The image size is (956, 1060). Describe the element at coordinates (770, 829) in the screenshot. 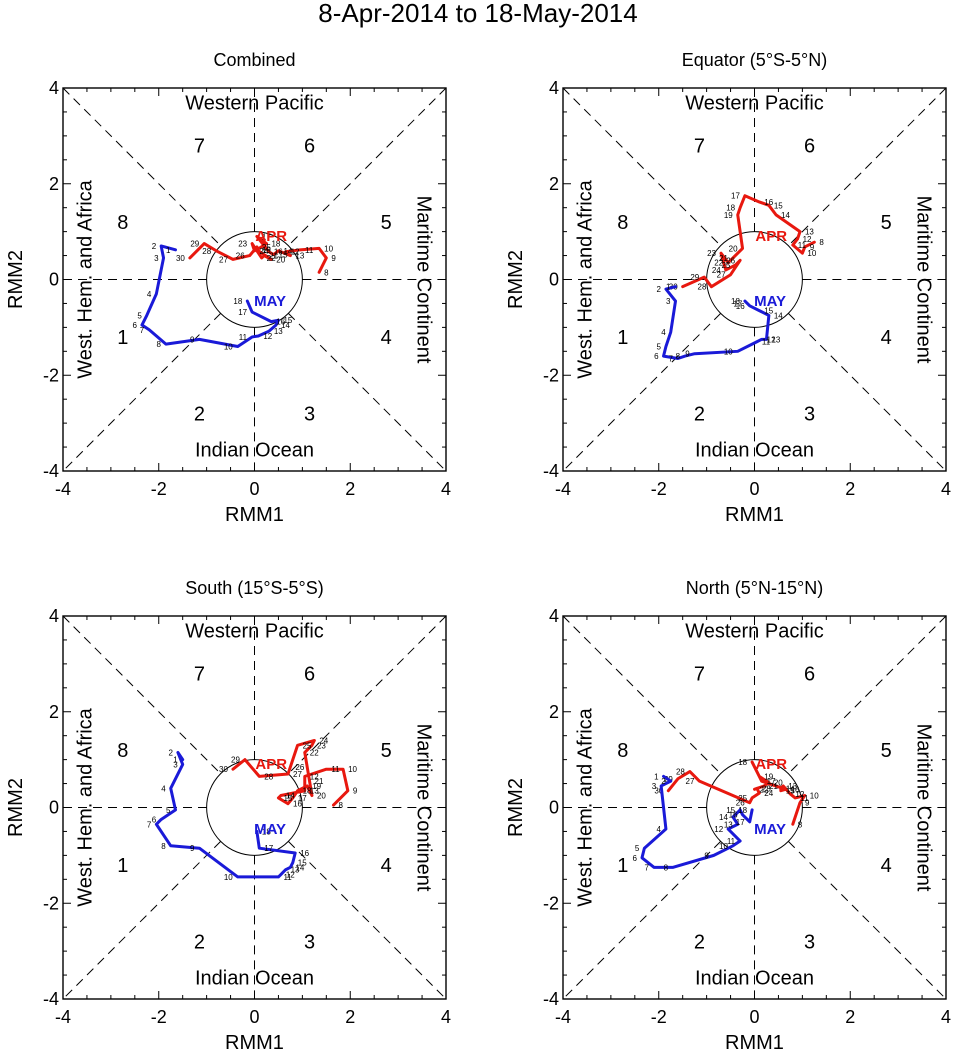

I see `panel-4-month-label-may: MAY` at that location.